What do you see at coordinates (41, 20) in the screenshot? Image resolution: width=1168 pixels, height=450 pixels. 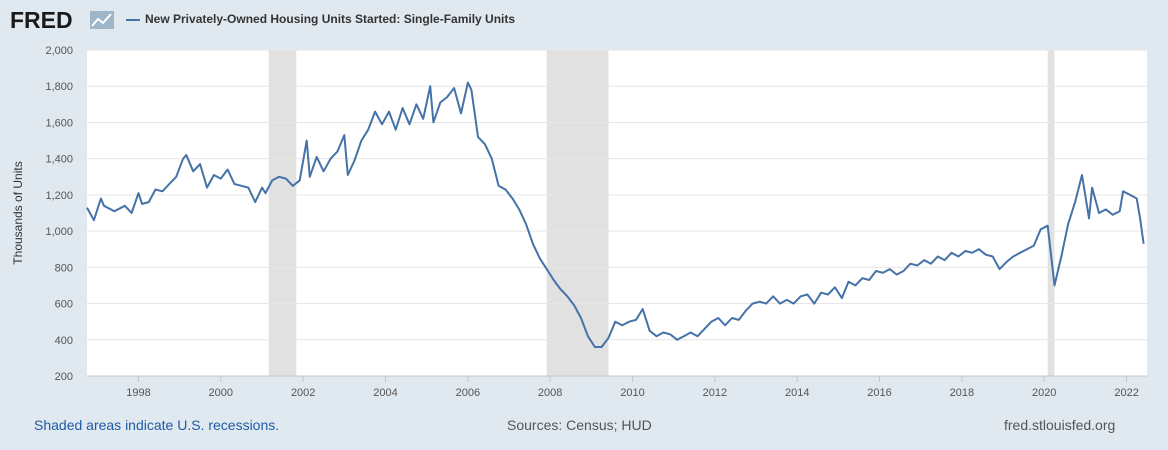 I see `fred-logo-text: FRED` at bounding box center [41, 20].